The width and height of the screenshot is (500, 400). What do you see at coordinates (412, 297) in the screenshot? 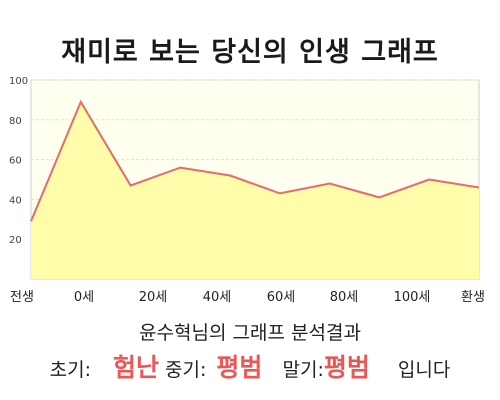
I see `x-tick-label: 100세` at bounding box center [412, 297].